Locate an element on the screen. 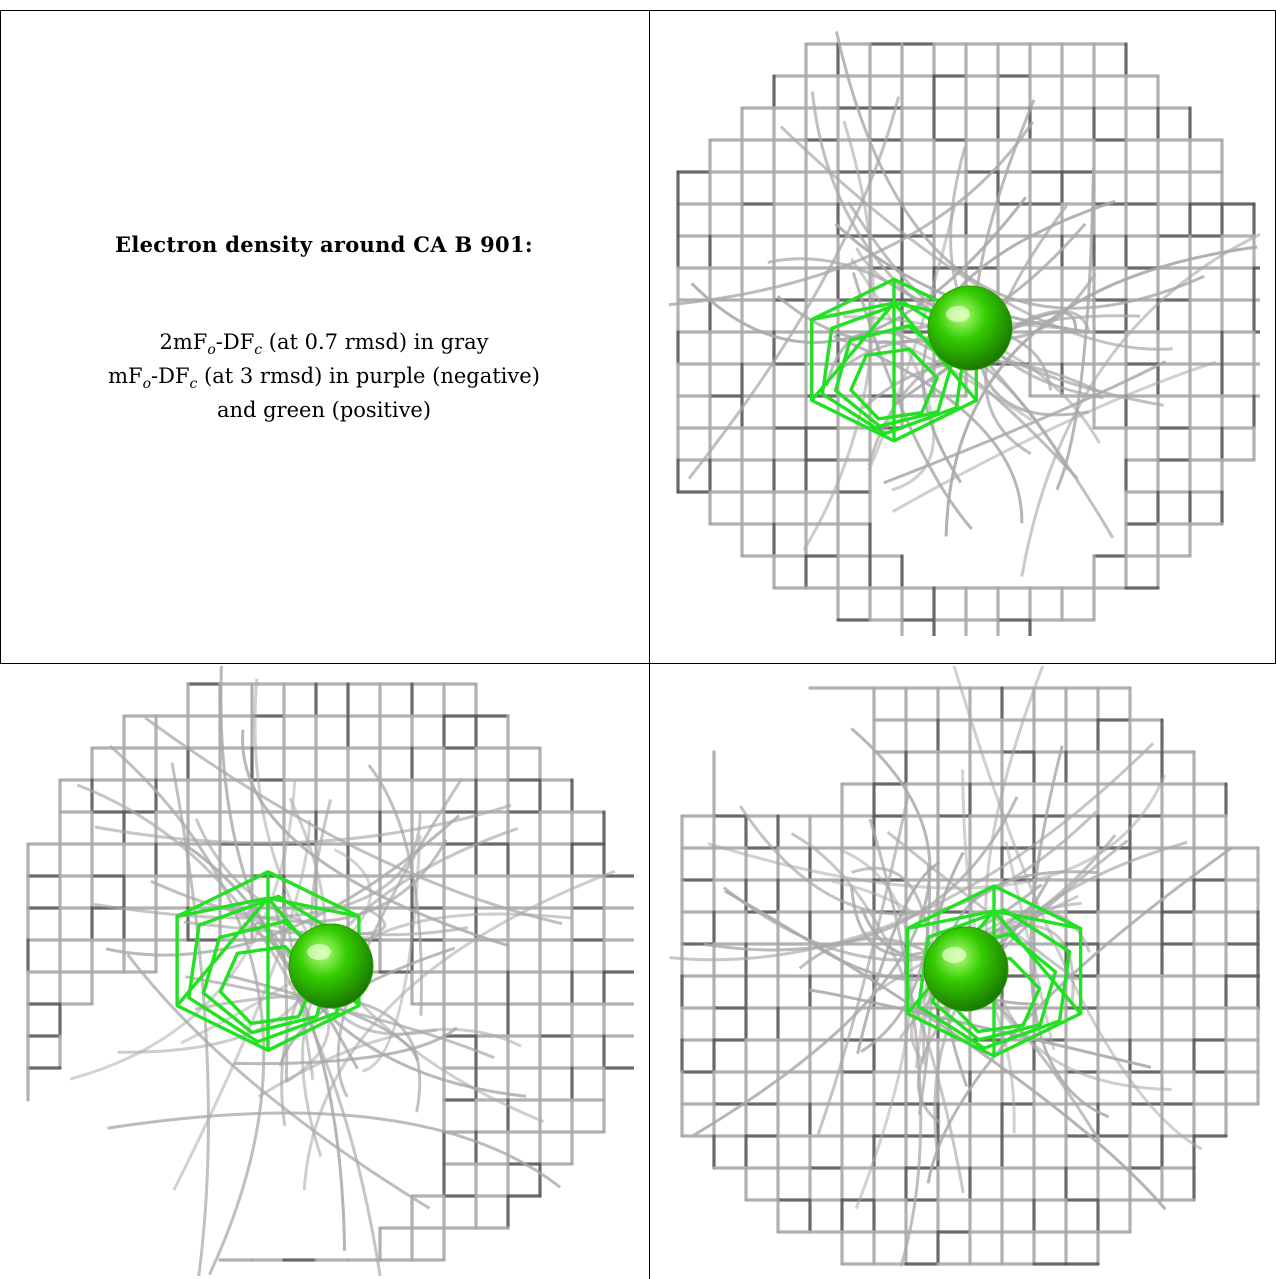  rule-left is located at coordinates (0, 336).